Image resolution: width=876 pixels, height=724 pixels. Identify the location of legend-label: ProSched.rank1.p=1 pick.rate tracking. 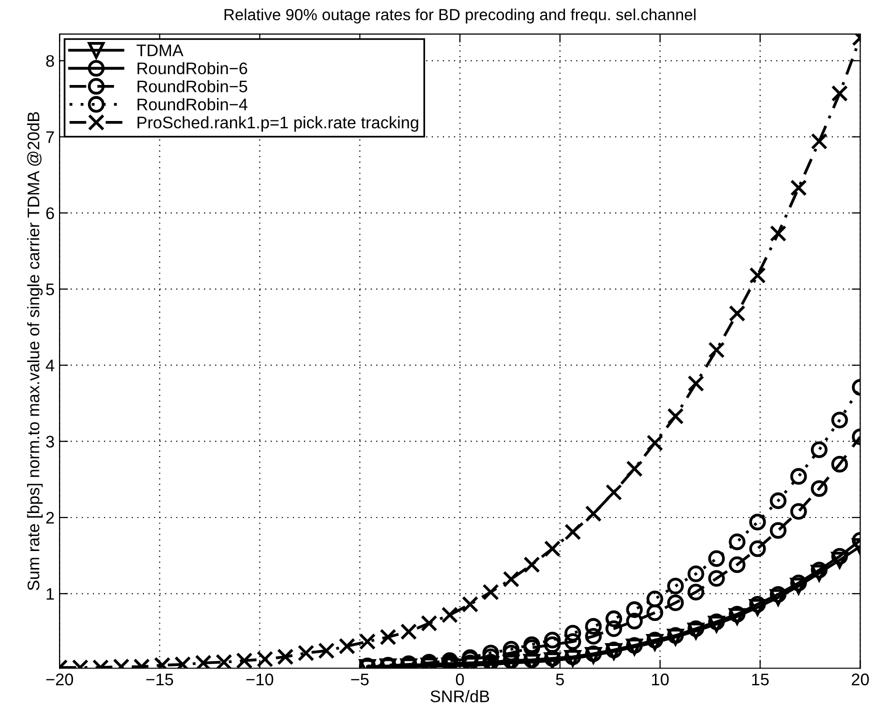
(278, 124).